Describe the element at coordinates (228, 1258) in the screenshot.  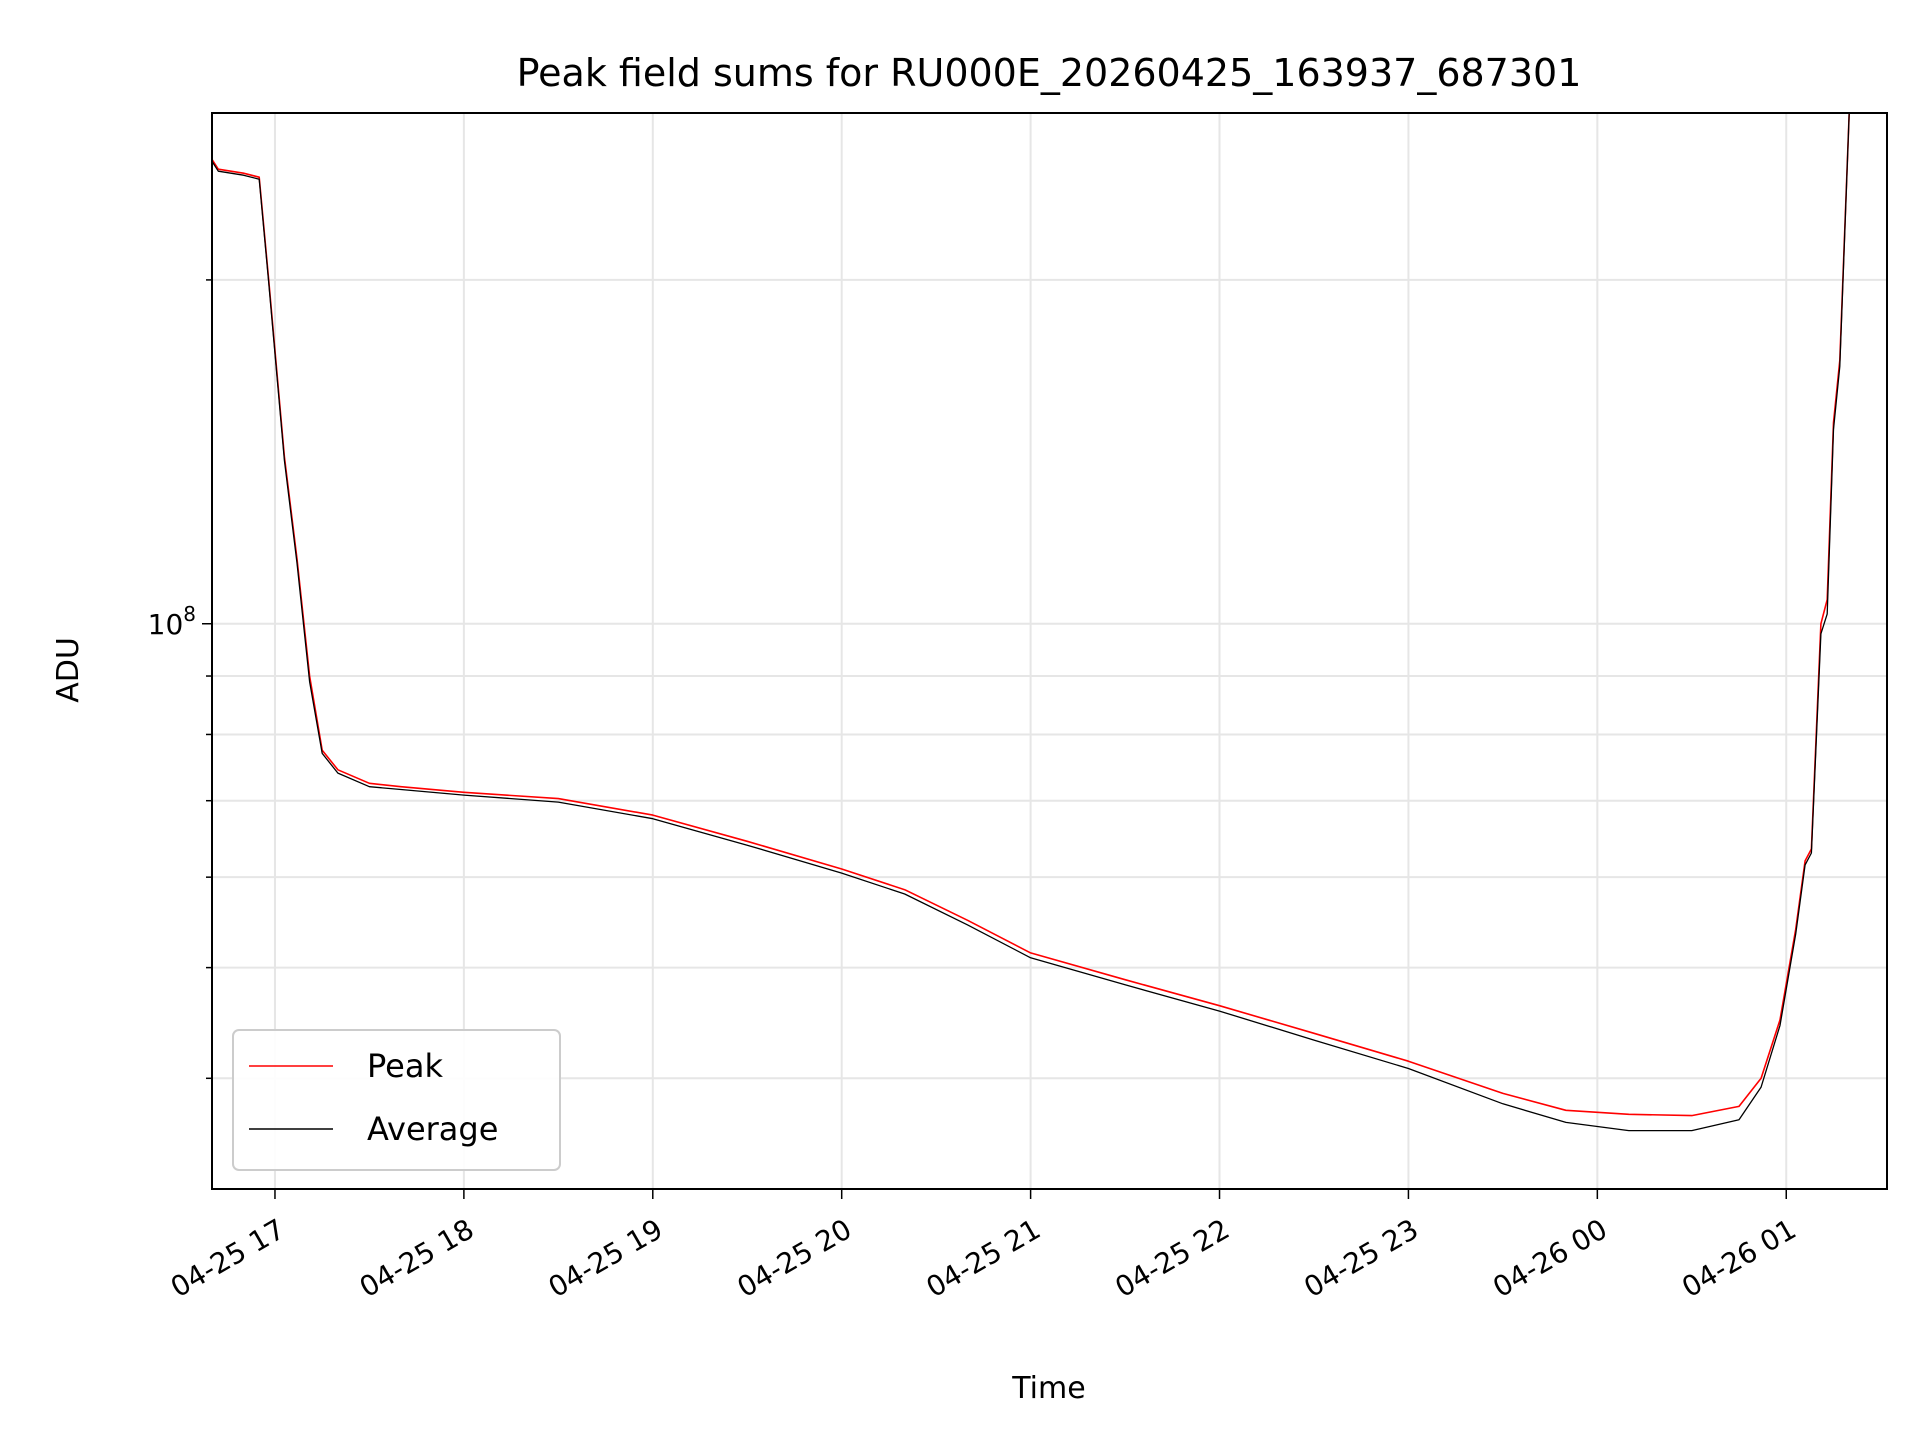
I see `x-tick-label: 04-25 17` at that location.